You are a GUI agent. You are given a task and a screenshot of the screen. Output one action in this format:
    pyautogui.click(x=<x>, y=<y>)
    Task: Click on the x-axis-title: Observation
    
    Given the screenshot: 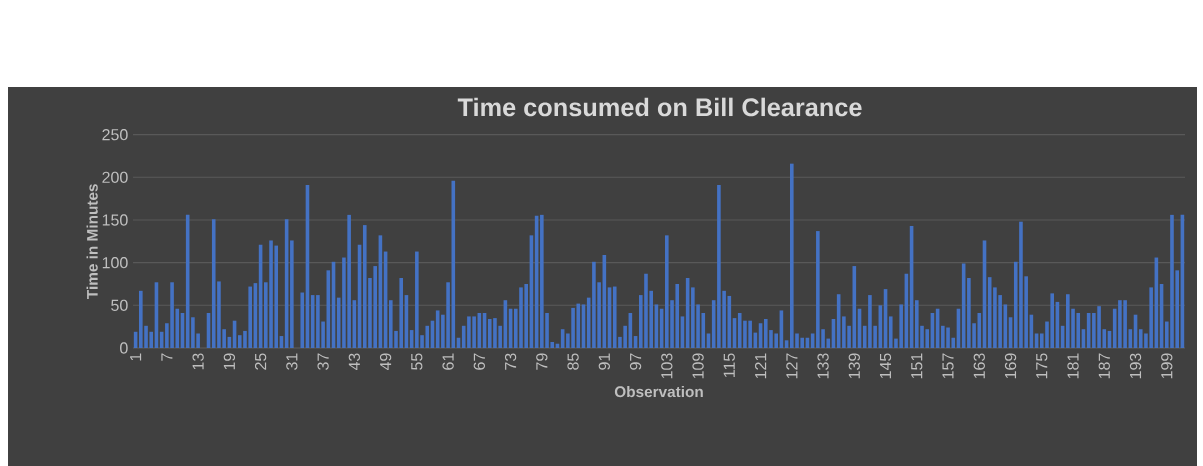 What is the action you would take?
    pyautogui.click(x=658, y=391)
    